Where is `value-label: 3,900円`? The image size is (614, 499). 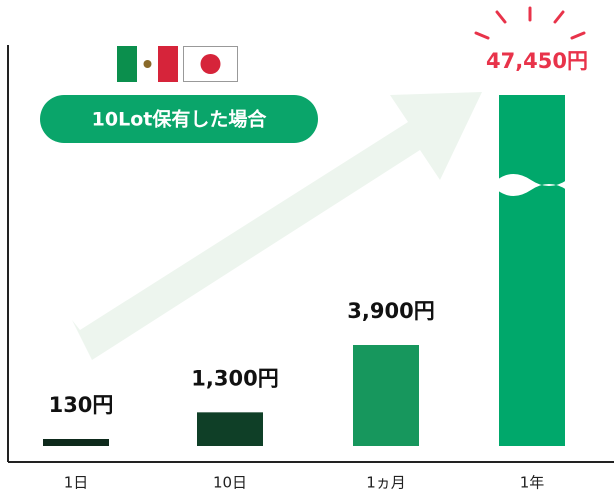
value-label: 3,900円 is located at coordinates (390, 311).